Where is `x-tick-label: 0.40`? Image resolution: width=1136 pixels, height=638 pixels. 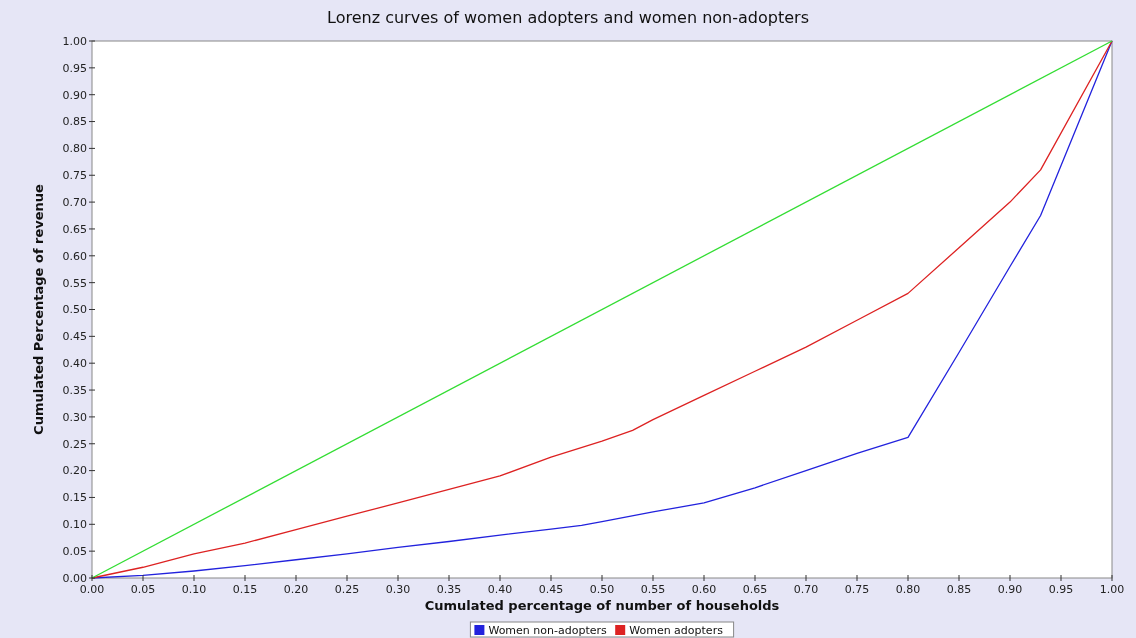
x-tick-label: 0.40 is located at coordinates (500, 589).